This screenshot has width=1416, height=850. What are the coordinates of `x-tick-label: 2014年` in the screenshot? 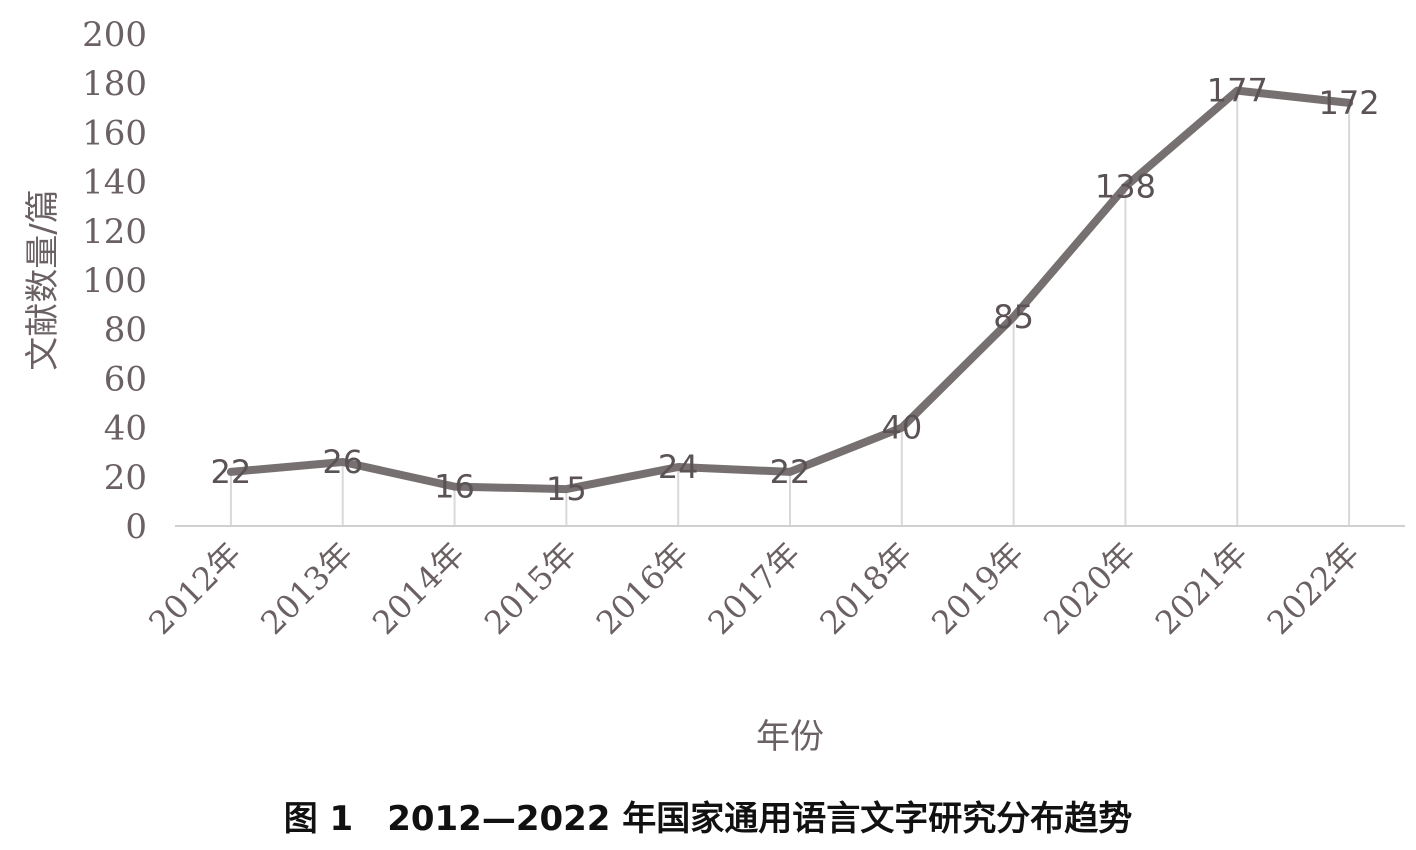 It's located at (418, 588).